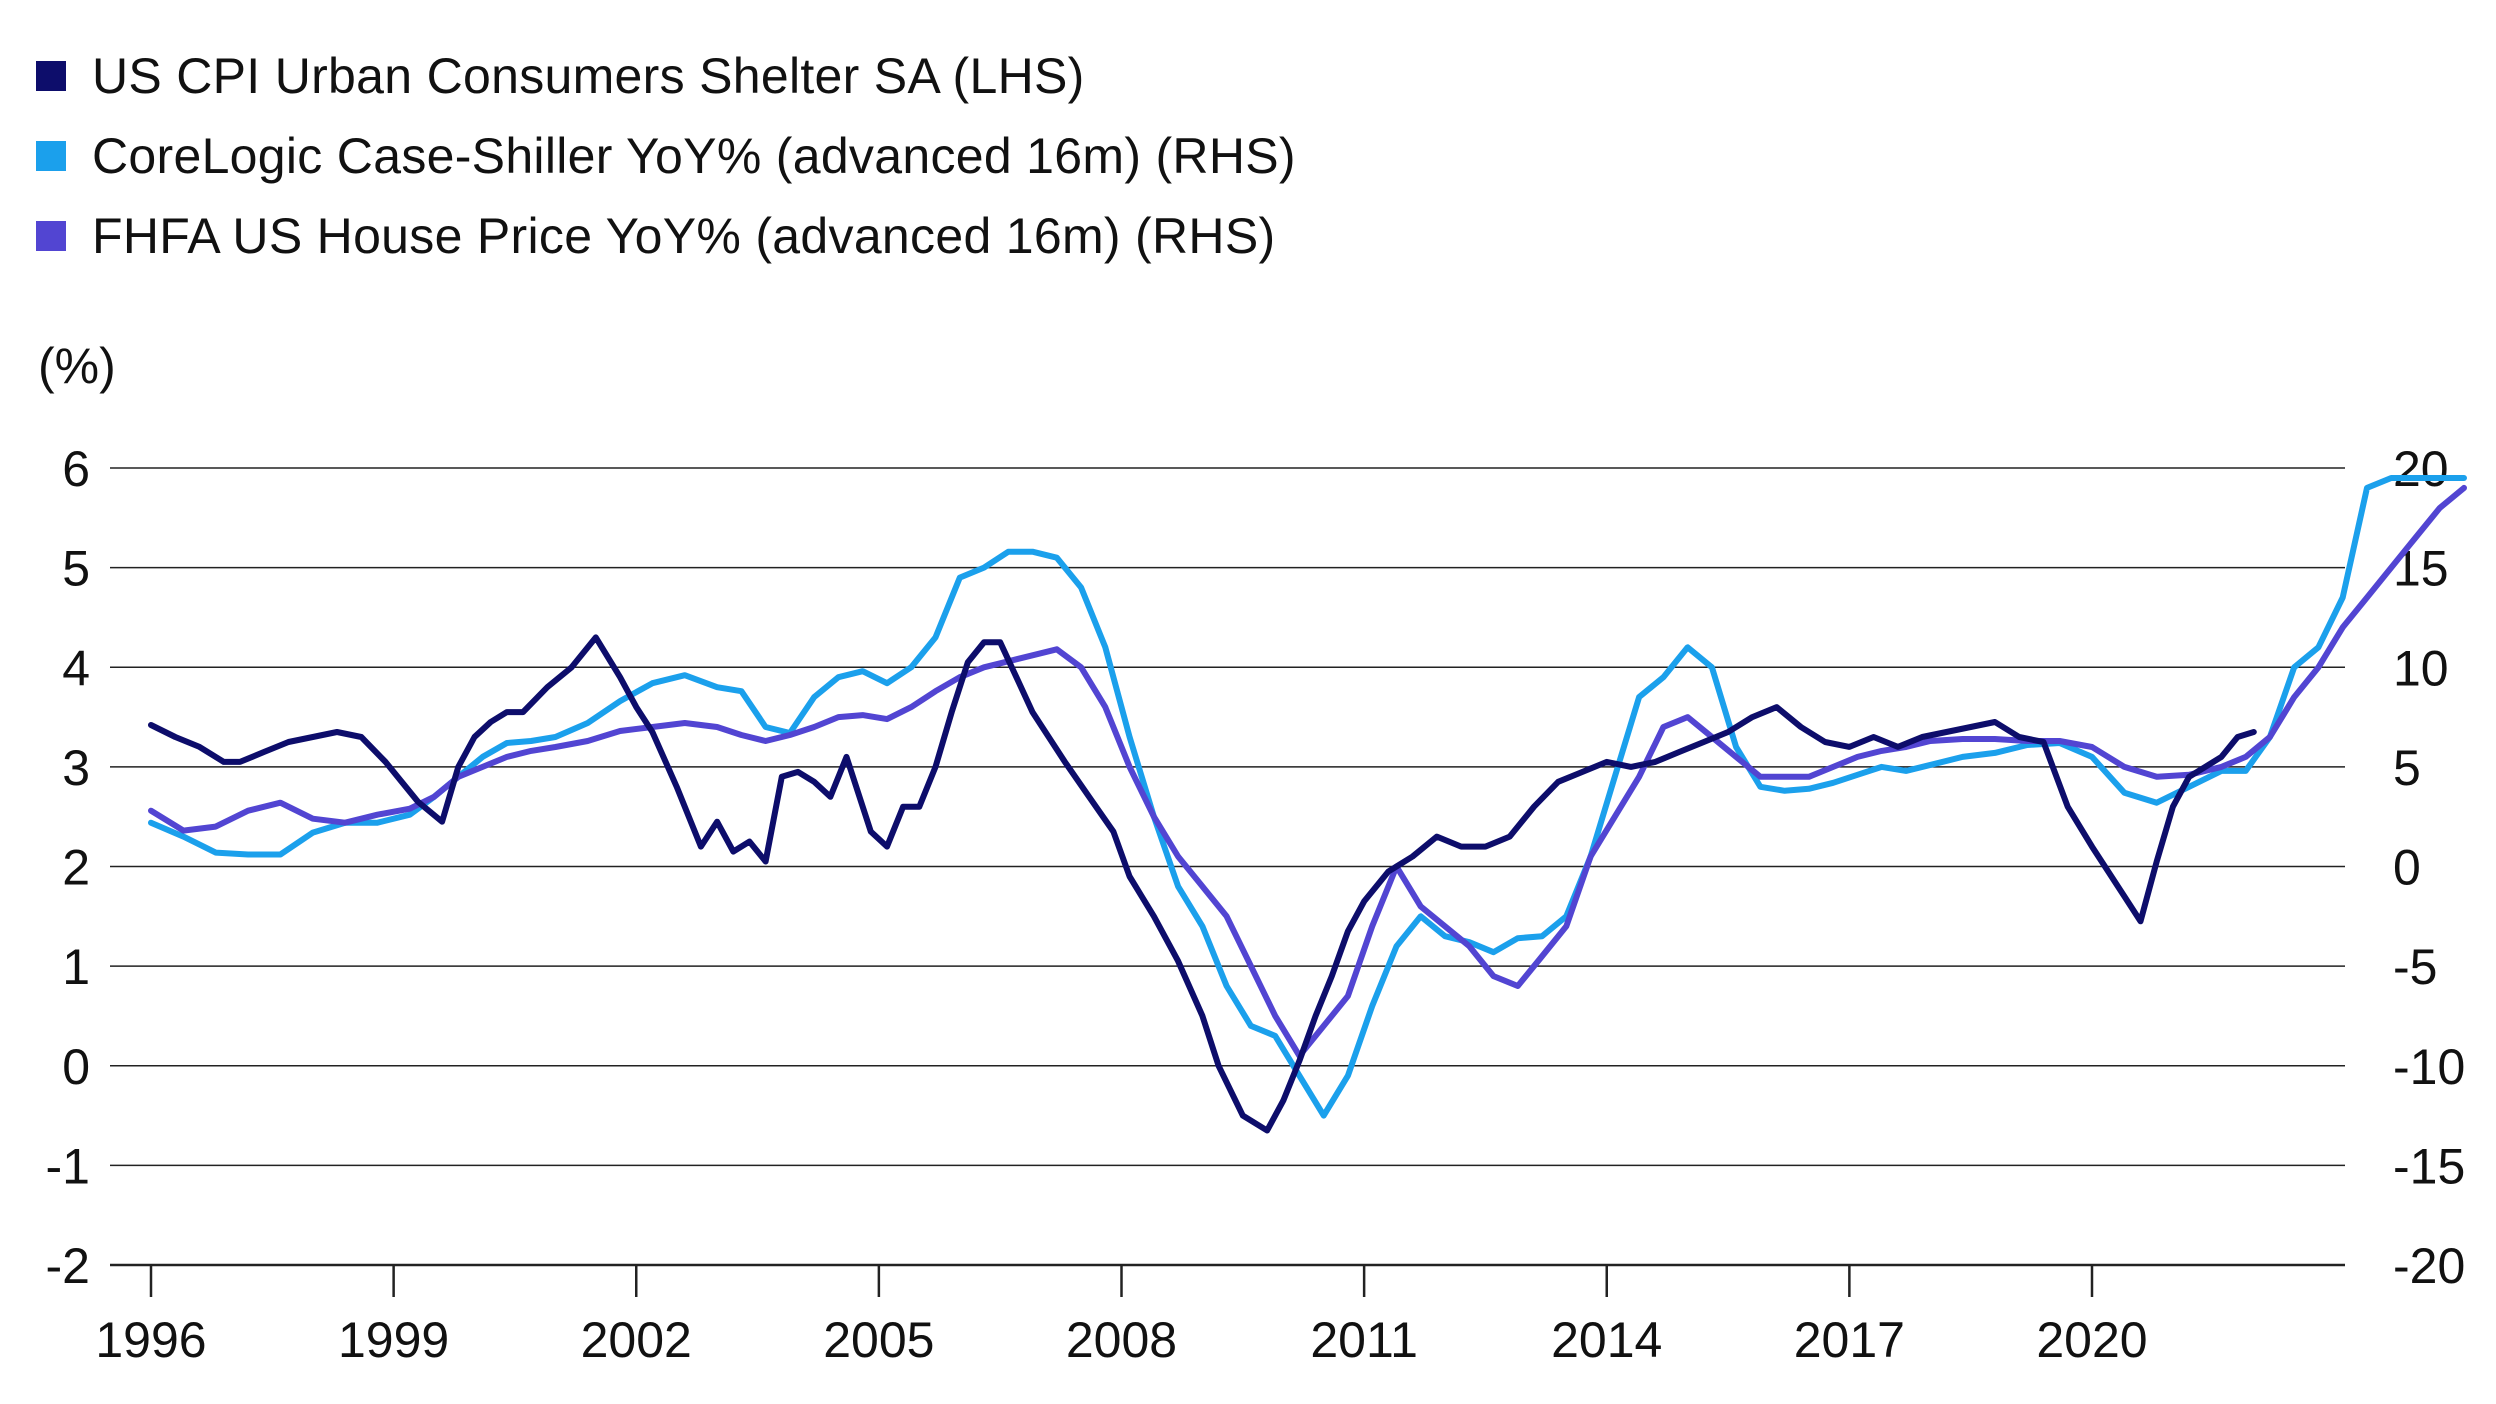  Describe the element at coordinates (76, 569) in the screenshot. I see `left-tick-label: 5` at that location.